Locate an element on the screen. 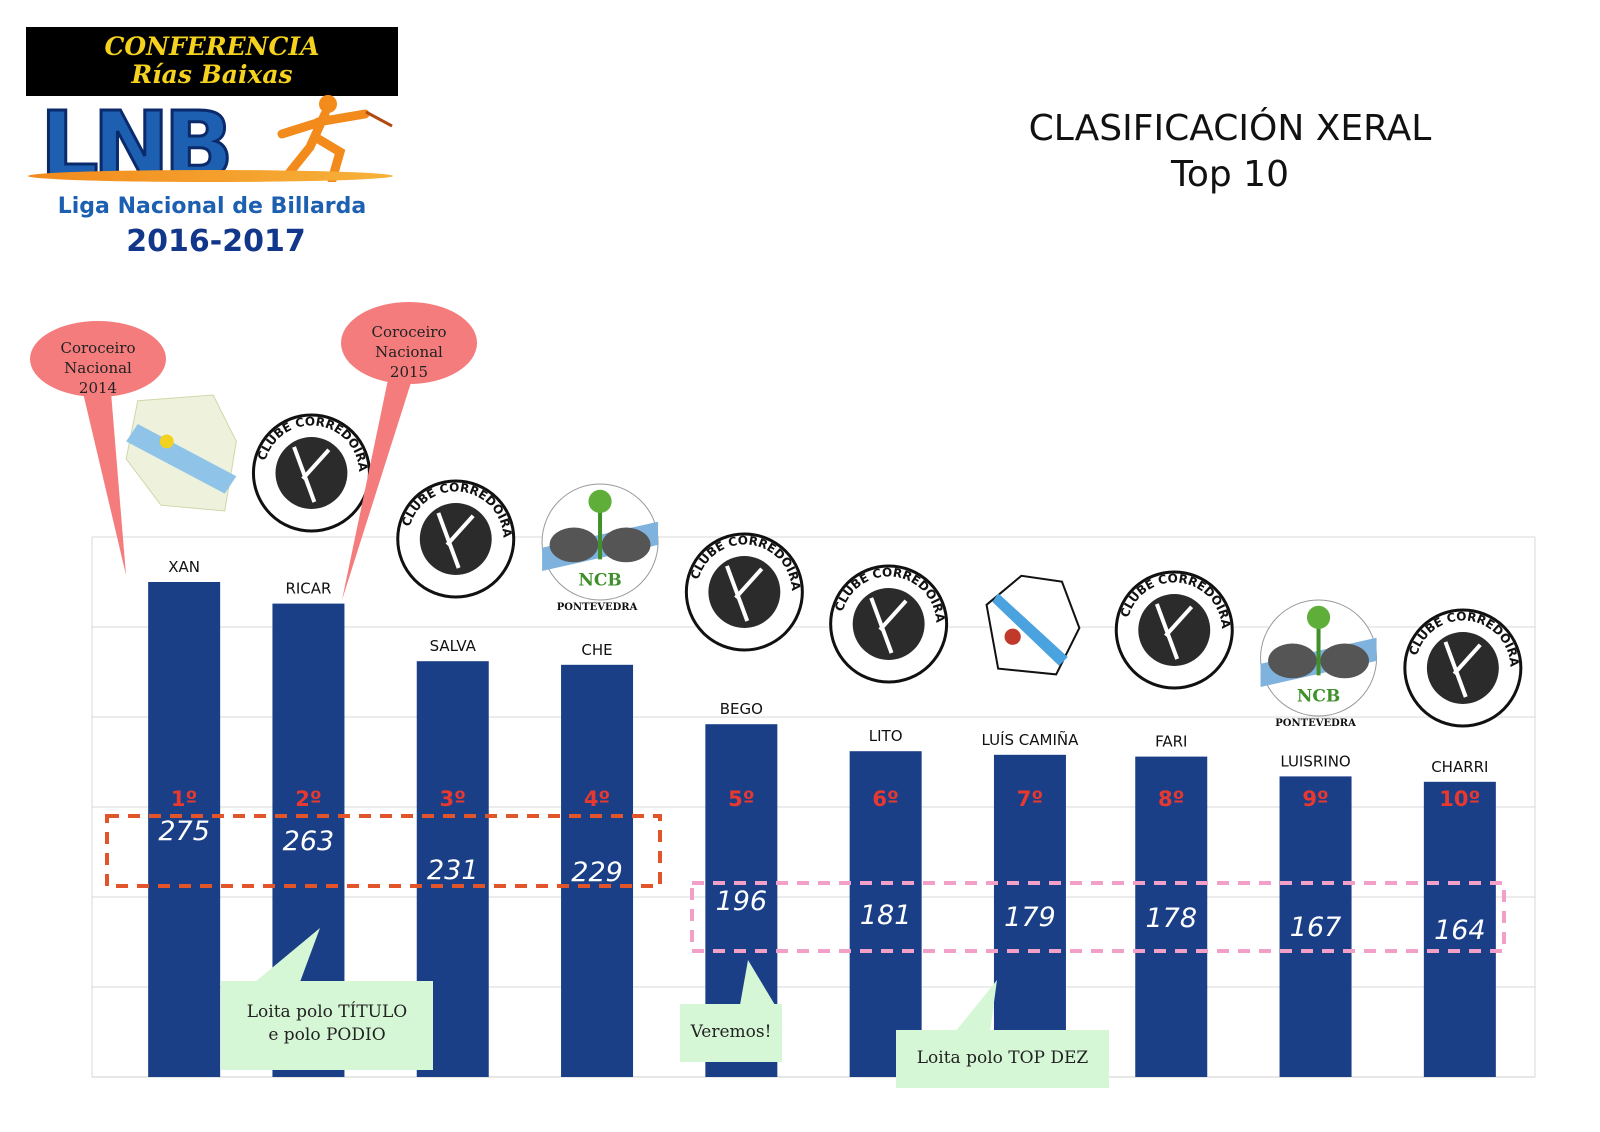 This screenshot has height=1132, width=1600. rank-label: 10º is located at coordinates (1459, 799).